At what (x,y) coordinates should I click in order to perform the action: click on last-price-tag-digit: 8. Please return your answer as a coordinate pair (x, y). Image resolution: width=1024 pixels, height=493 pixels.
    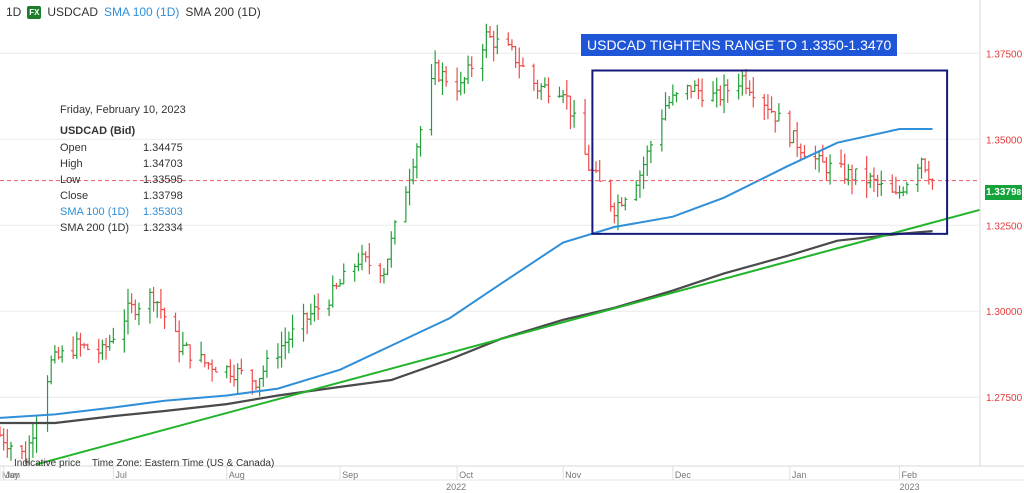
    Looking at the image, I should click on (1019, 192).